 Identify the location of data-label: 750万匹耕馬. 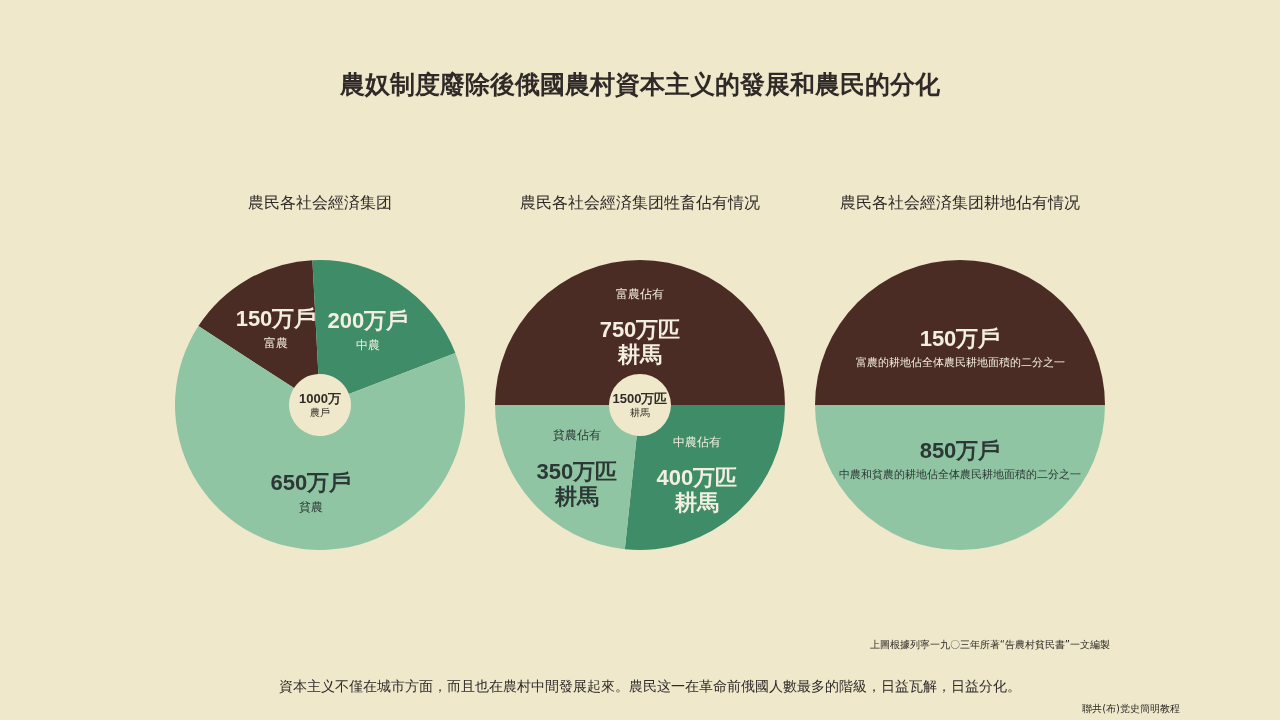
(640, 342).